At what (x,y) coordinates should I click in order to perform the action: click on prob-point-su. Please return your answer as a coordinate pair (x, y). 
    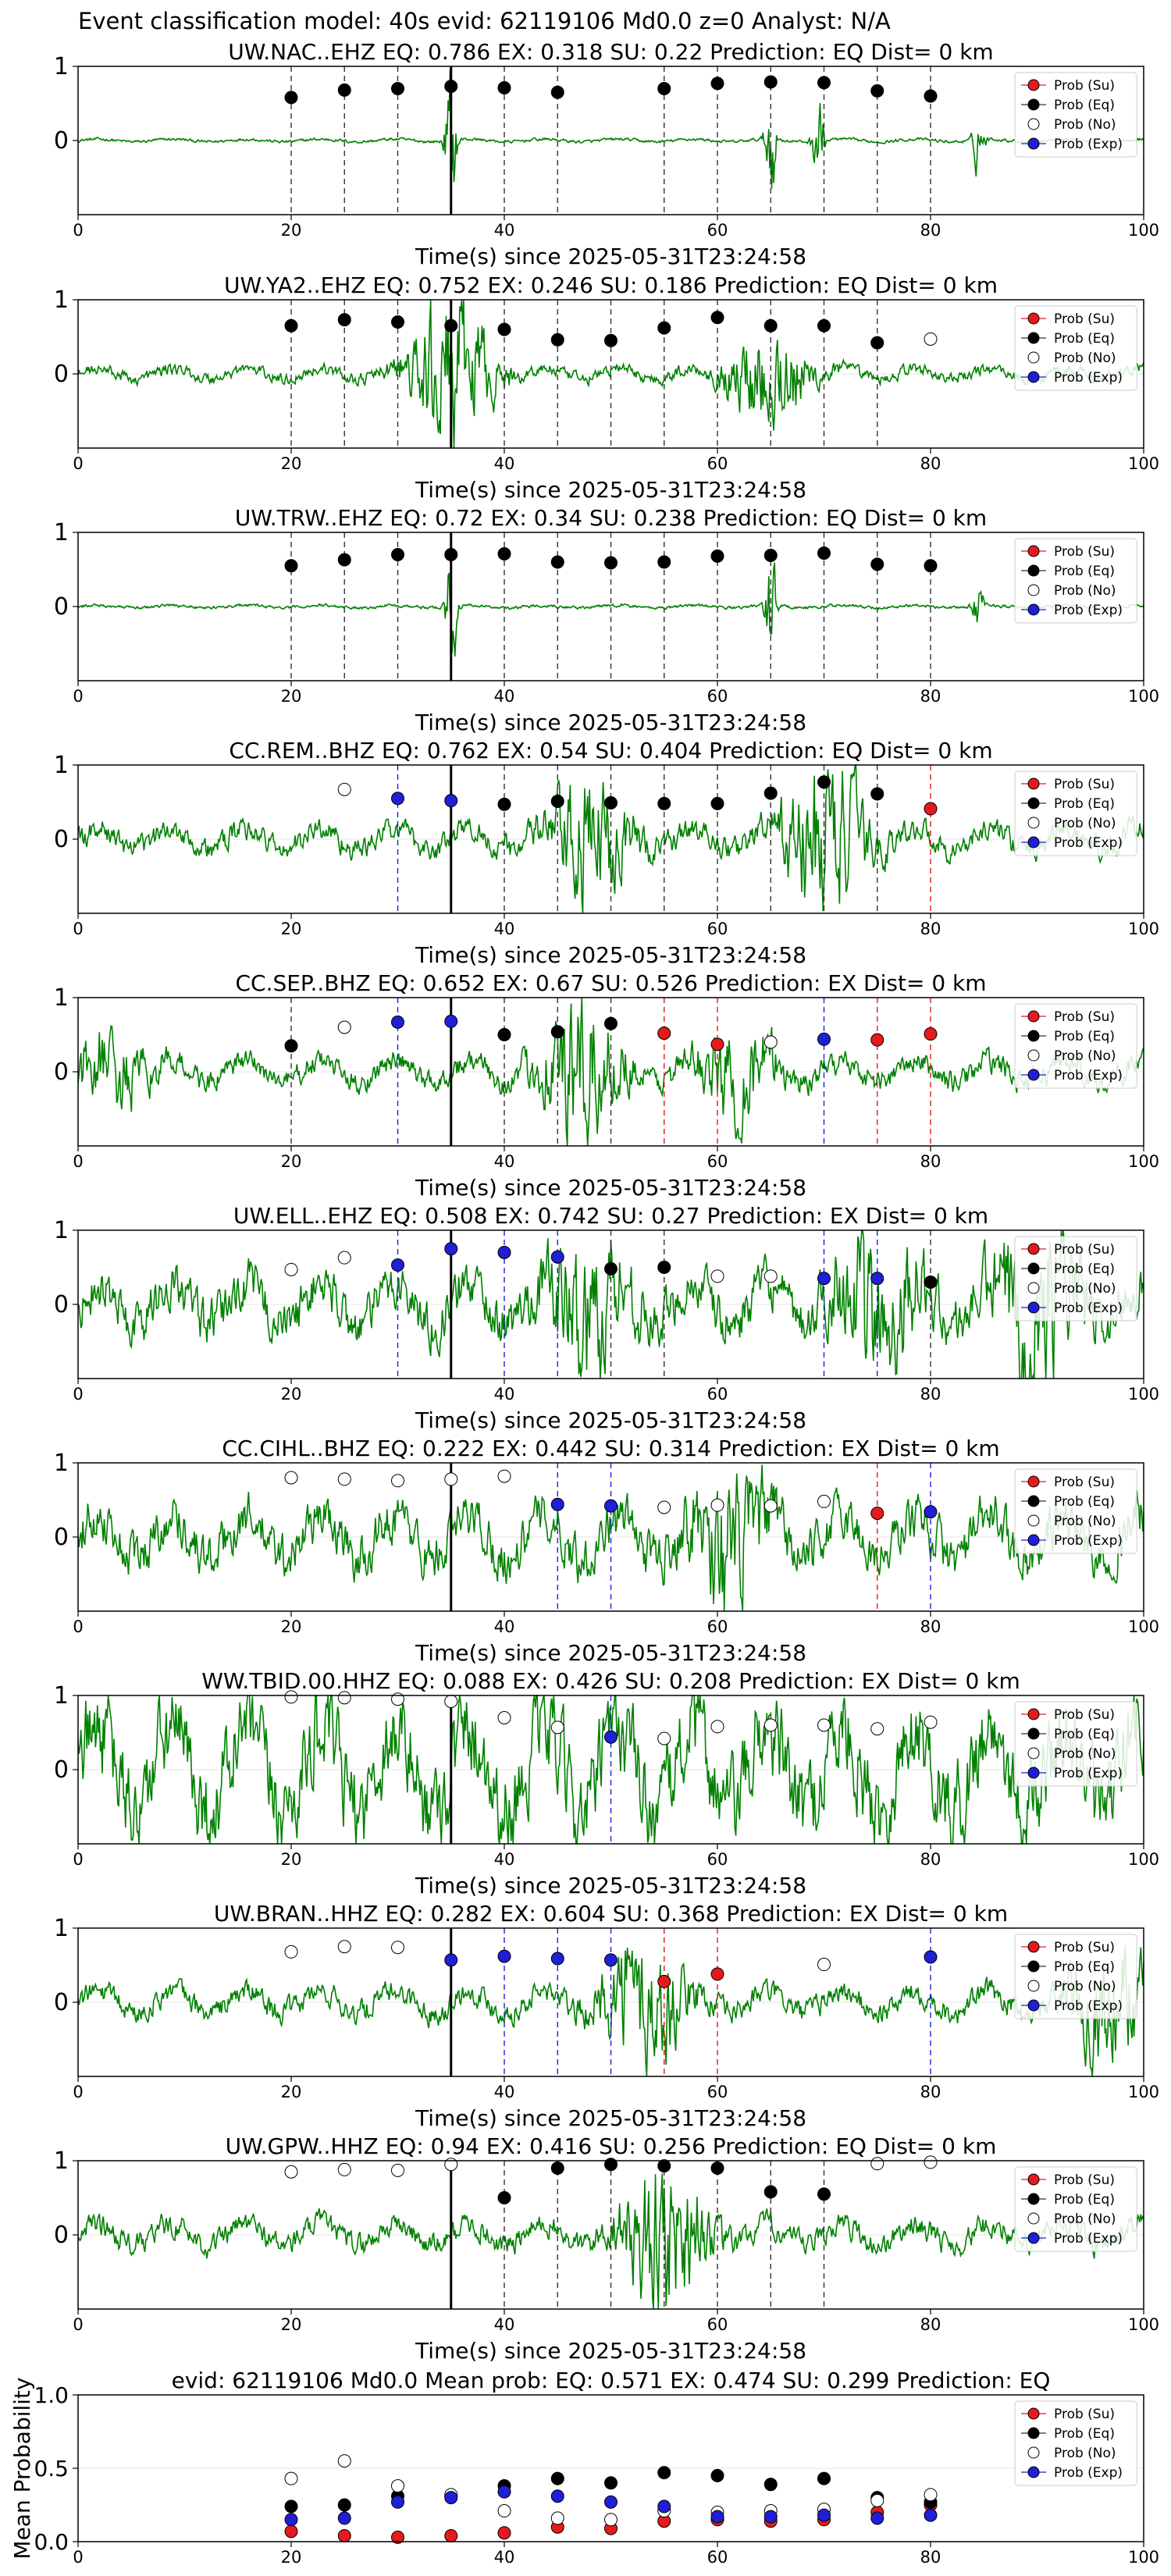
    Looking at the image, I should click on (717, 1044).